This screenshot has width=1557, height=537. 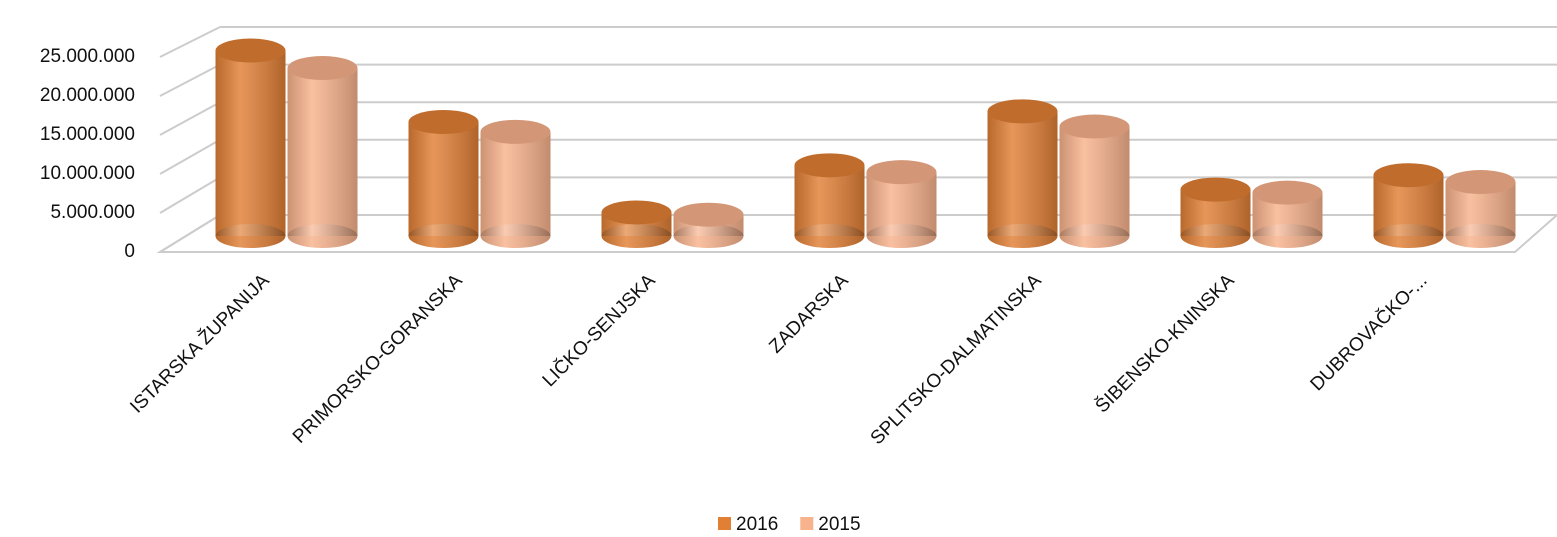 What do you see at coordinates (1165, 343) in the screenshot?
I see `x-tick-label: ŠIBENSKO-KNINSKA` at bounding box center [1165, 343].